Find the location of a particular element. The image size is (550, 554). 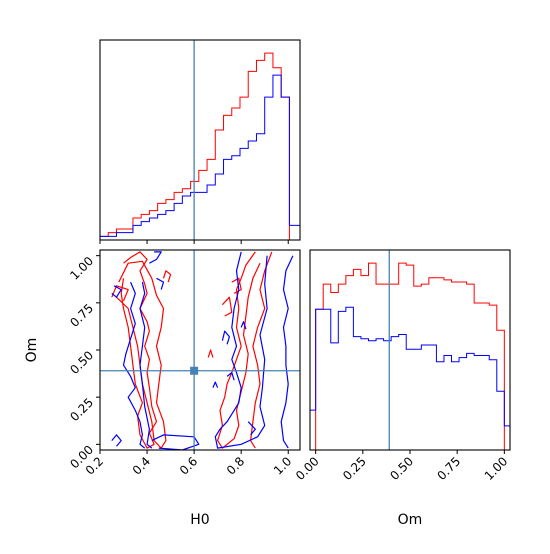

histogram-om-frame is located at coordinates (410, 350).